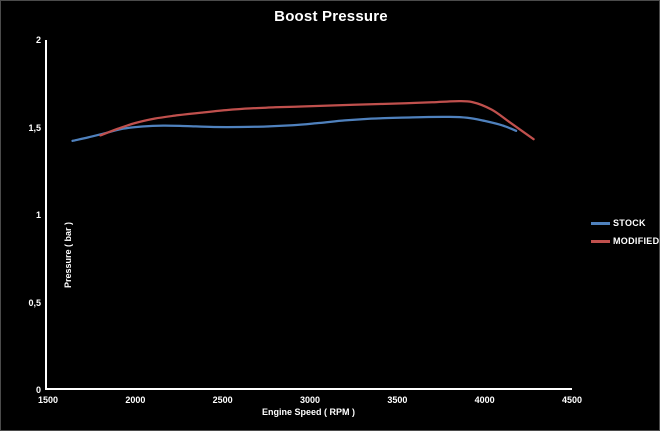 This screenshot has height=431, width=660. What do you see at coordinates (572, 400) in the screenshot?
I see `x-tick-label: 4500` at bounding box center [572, 400].